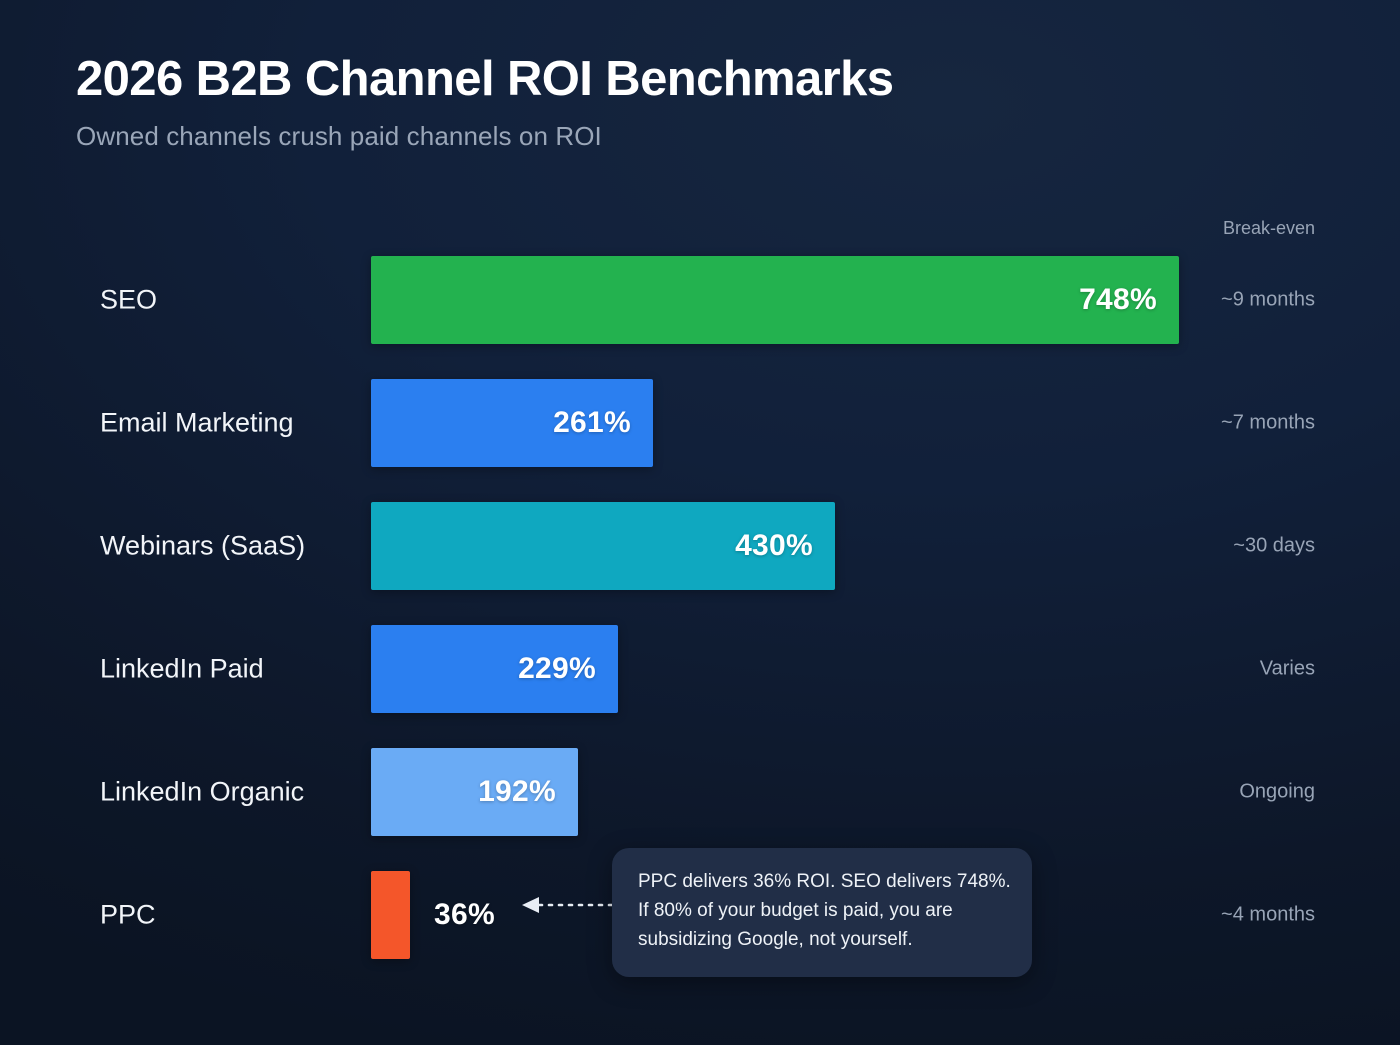 The image size is (1400, 1045). Describe the element at coordinates (1268, 228) in the screenshot. I see `breakeven-column-header: Break-even` at that location.